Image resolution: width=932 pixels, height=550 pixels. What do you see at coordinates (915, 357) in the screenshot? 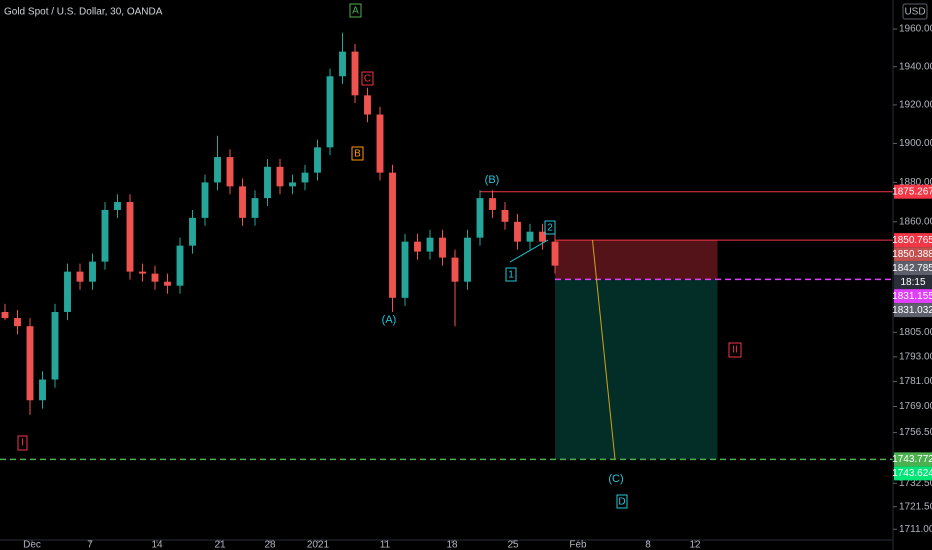
I see `y-tick-label: 1793.000` at bounding box center [915, 357].